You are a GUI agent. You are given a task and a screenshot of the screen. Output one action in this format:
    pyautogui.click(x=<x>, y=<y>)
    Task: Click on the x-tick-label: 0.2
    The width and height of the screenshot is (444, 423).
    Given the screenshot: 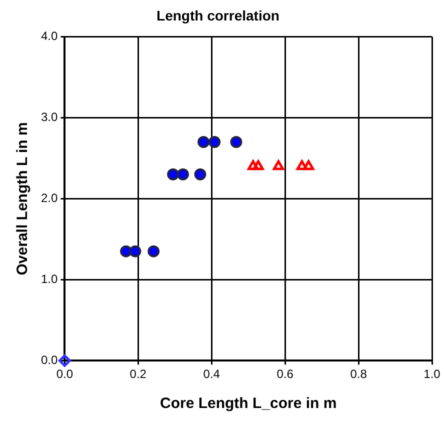 What is the action you would take?
    pyautogui.click(x=138, y=374)
    